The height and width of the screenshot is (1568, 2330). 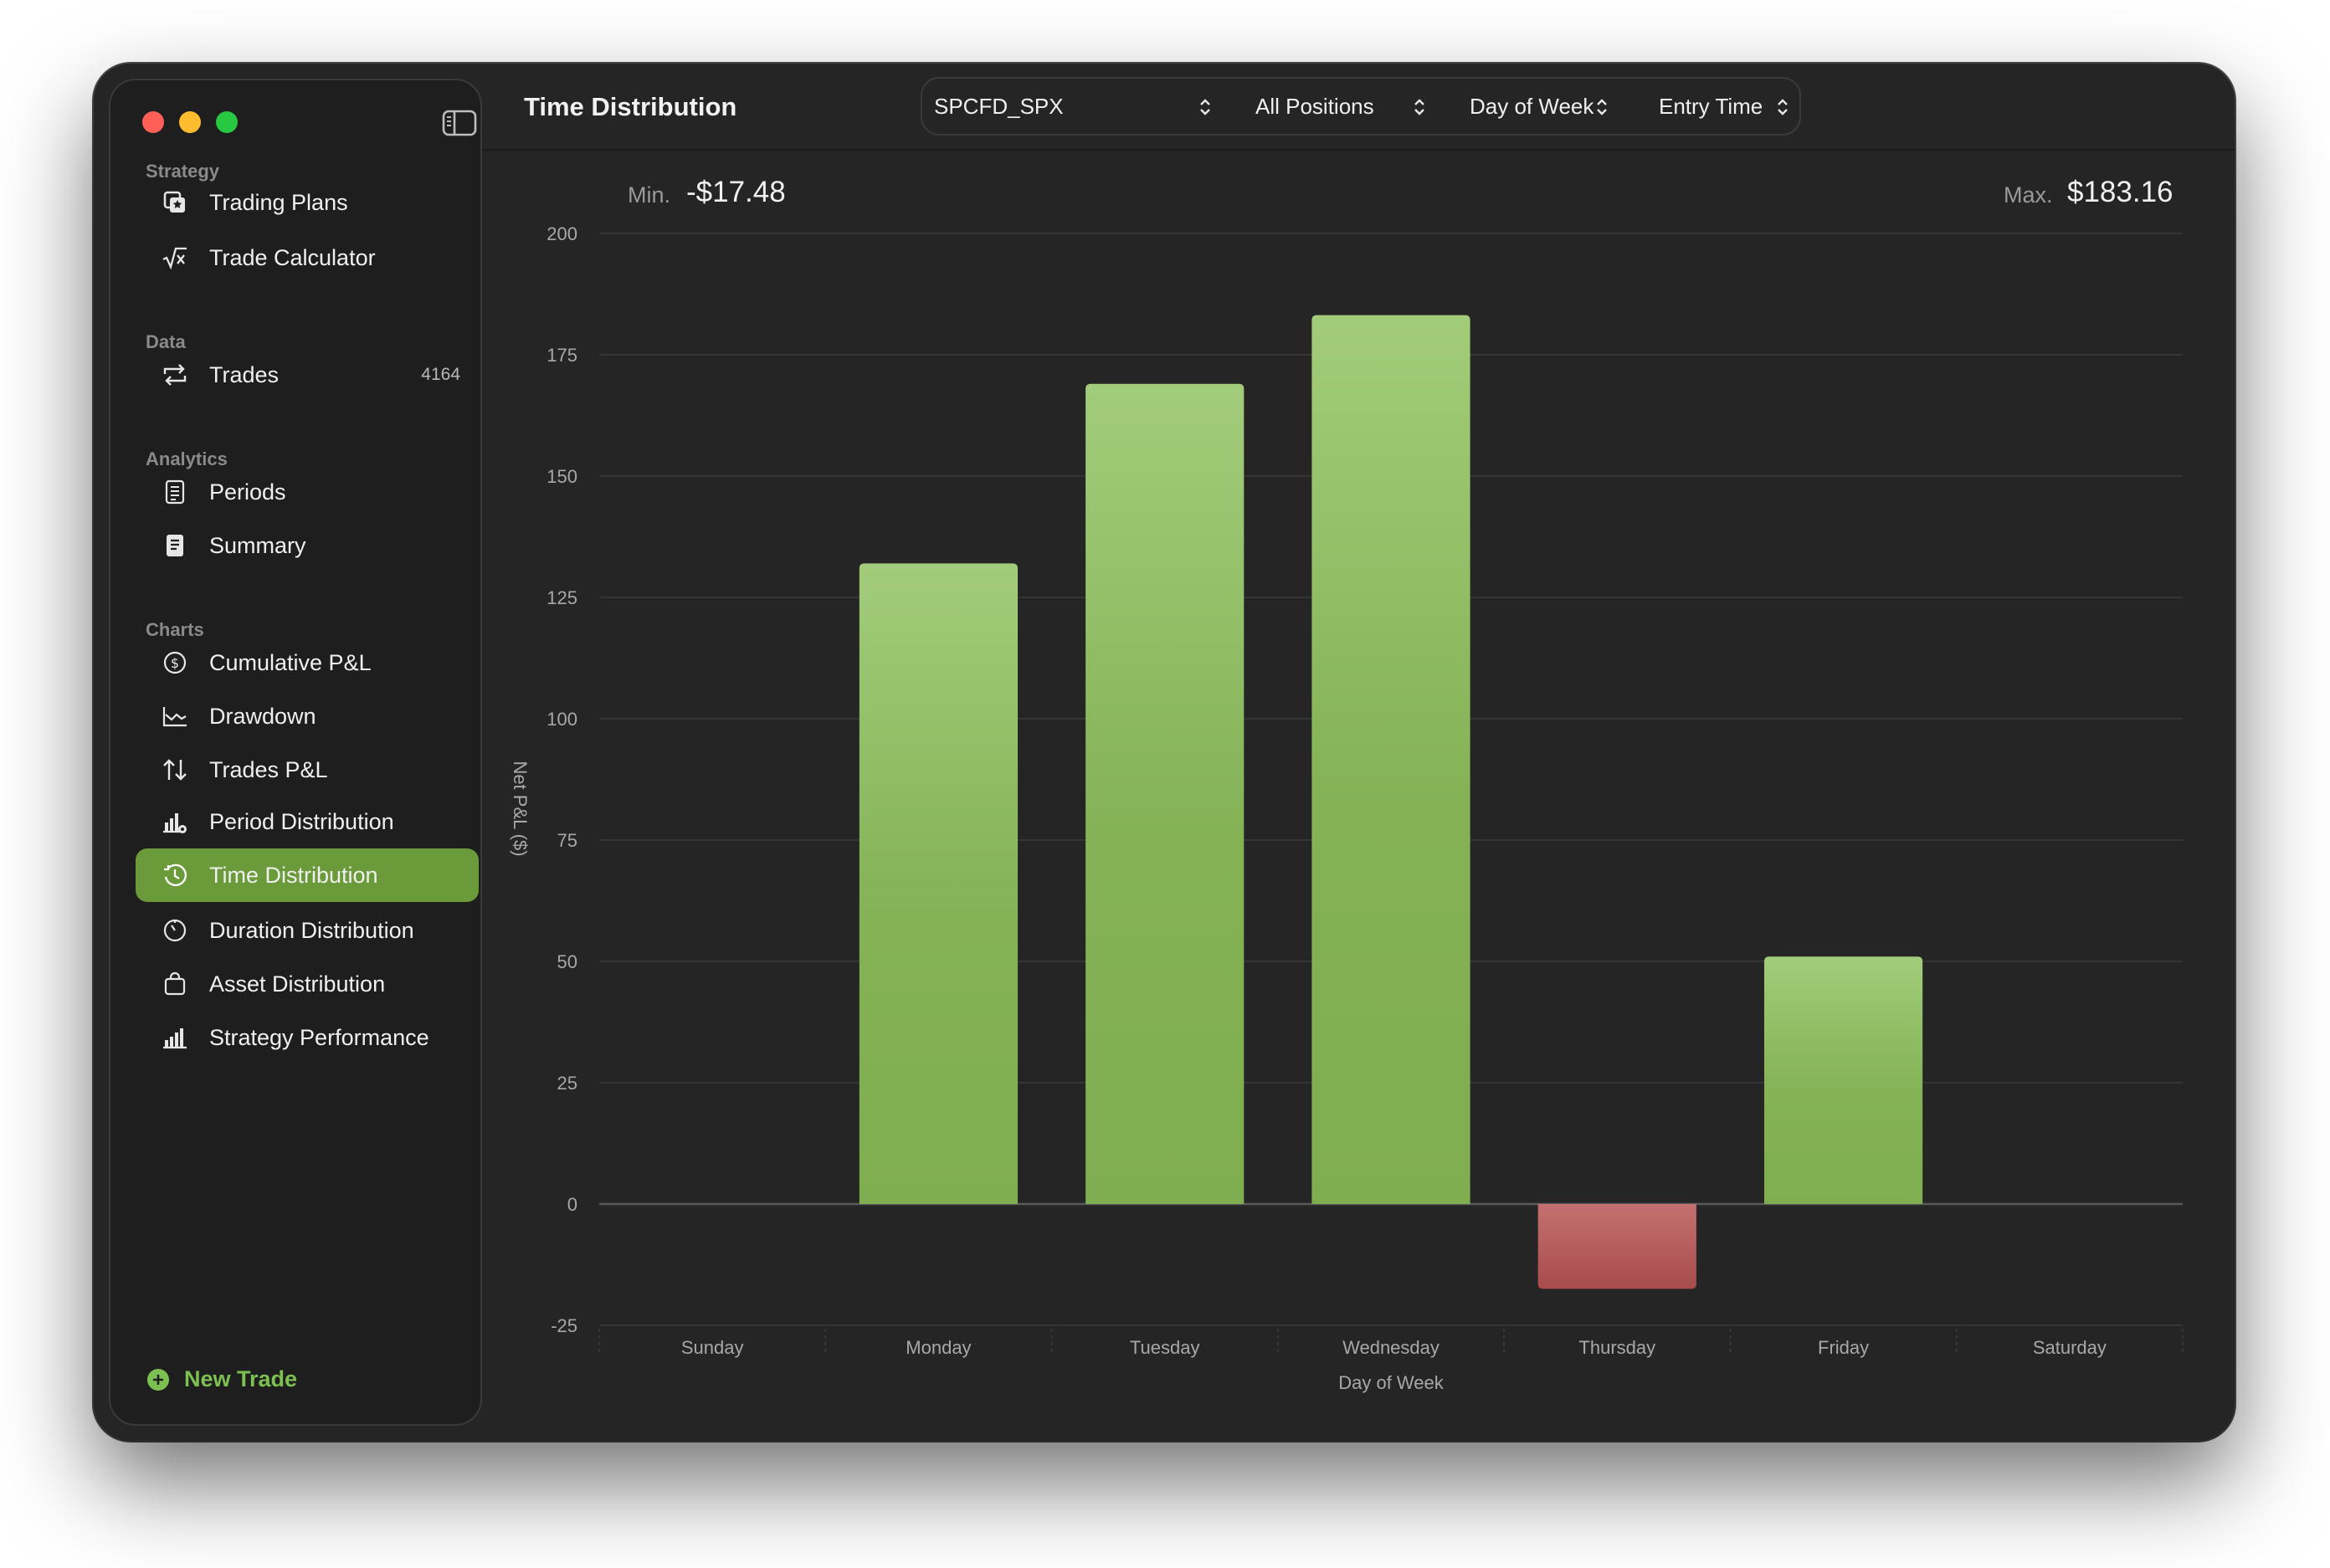 I want to click on timer-icon, so click(x=175, y=930).